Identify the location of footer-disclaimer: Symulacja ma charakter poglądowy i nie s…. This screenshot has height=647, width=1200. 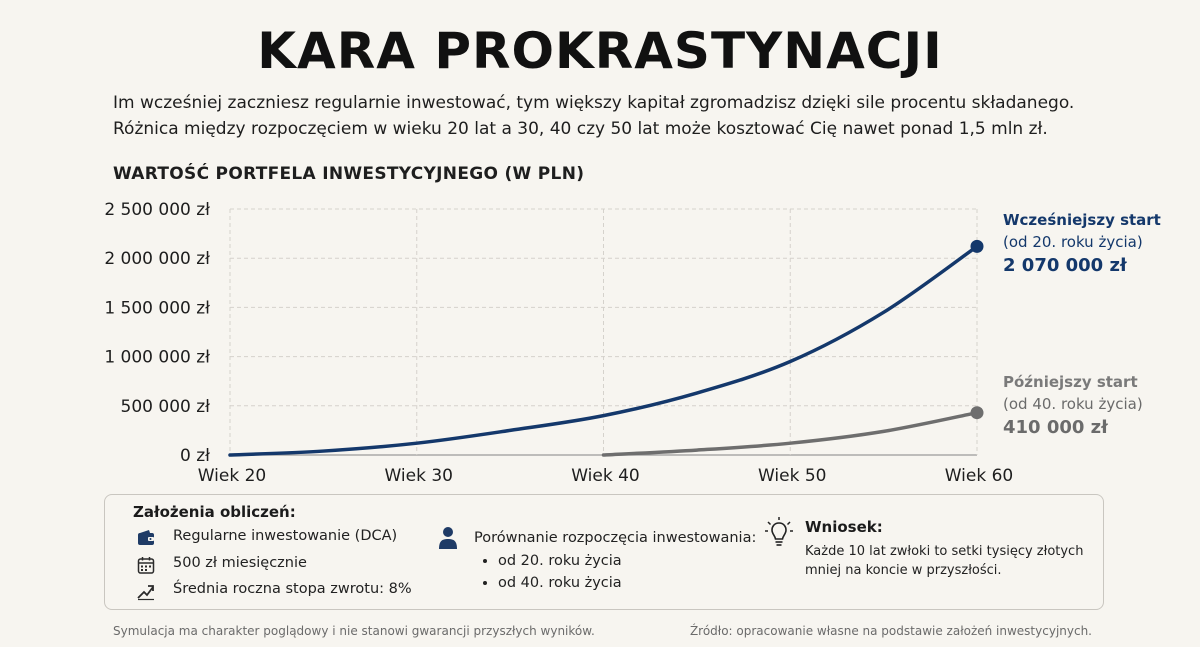
(354, 631).